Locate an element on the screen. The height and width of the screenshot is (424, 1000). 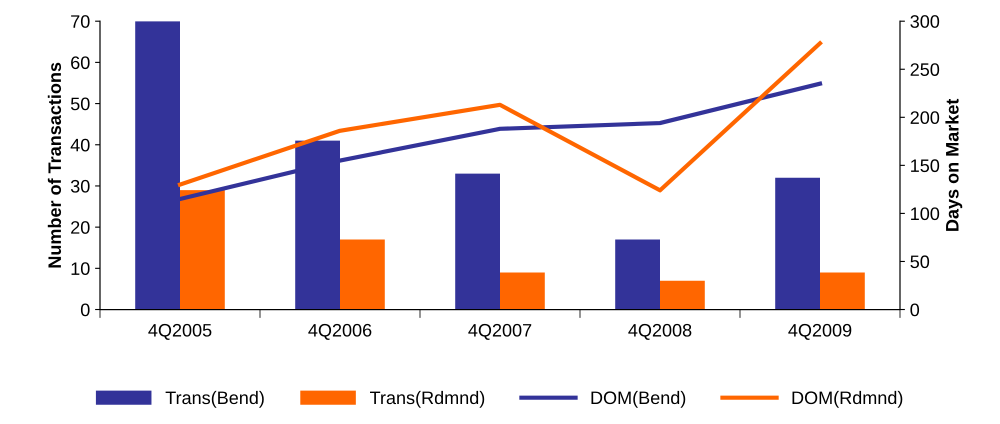
legend-label: DOM(Rdmnd) is located at coordinates (847, 399).